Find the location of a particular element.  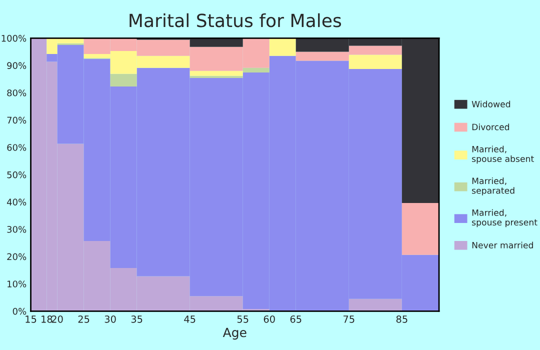

legend-label: Married, spouse absent is located at coordinates (503, 155).